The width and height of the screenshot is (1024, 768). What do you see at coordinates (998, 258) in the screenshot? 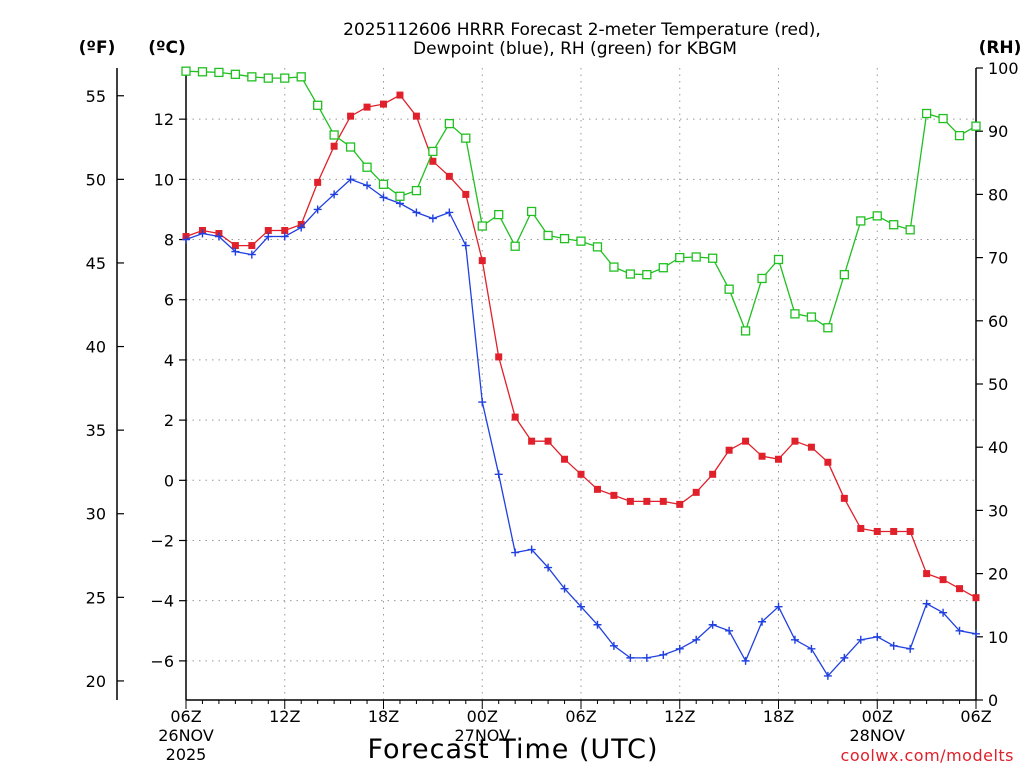
I see `rh-tick-label: 70` at bounding box center [998, 258].